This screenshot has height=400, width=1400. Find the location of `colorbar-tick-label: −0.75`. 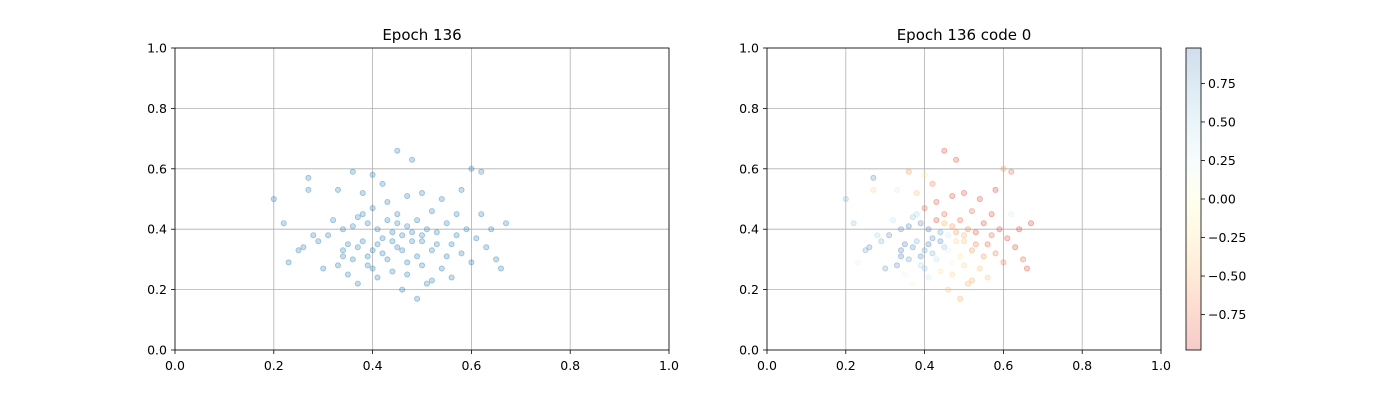

colorbar-tick-label: −0.75 is located at coordinates (1227, 314).